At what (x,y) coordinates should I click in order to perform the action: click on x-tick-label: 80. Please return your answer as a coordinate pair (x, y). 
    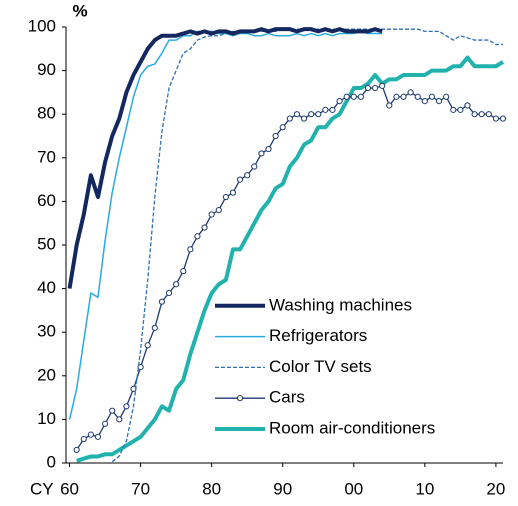
    Looking at the image, I should click on (211, 488).